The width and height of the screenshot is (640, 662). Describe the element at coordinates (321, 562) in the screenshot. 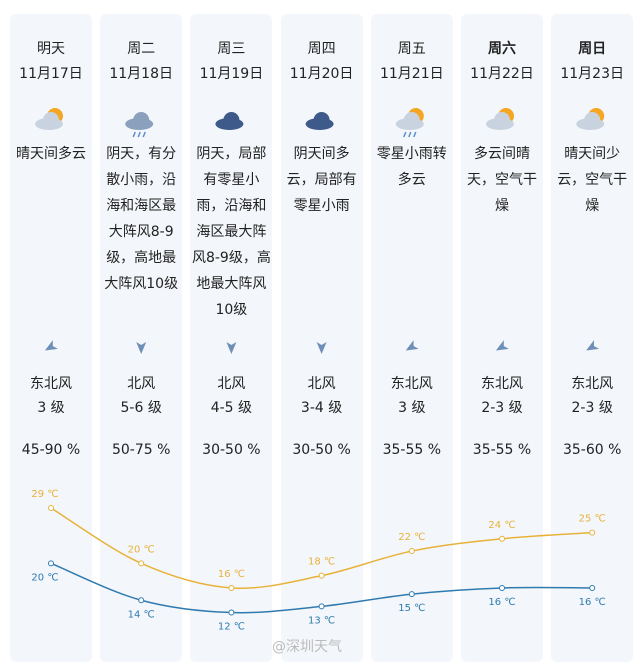

I see `high-label: 18 ℃` at that location.